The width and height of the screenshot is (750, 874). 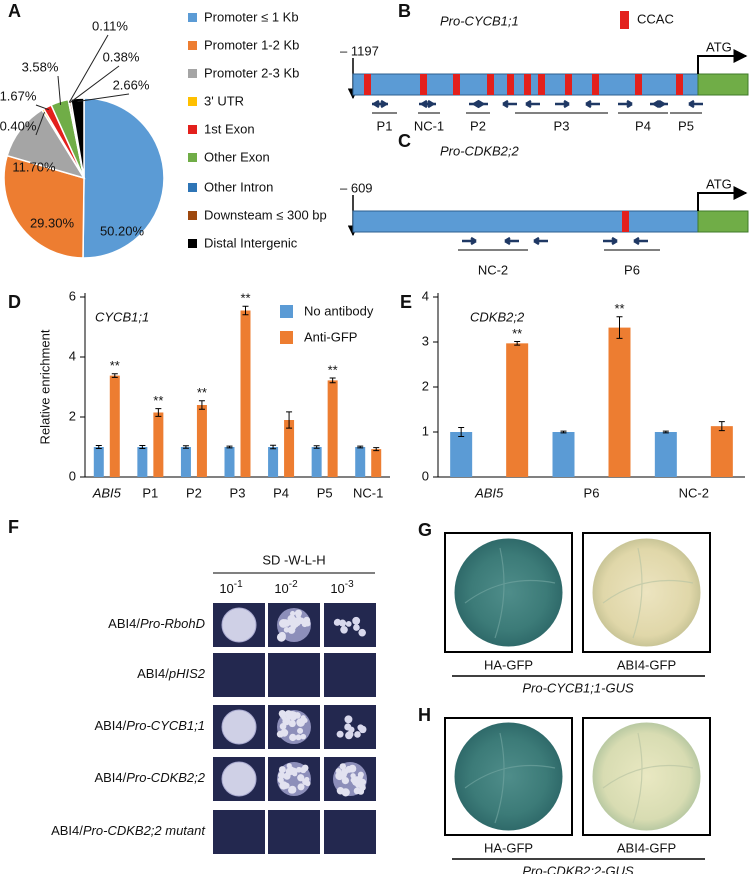 I want to click on start-position: – 1197, so click(x=359, y=50).